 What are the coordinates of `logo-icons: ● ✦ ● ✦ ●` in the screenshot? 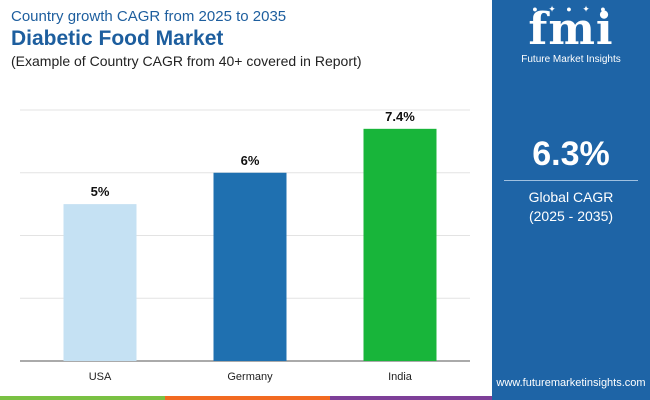 It's located at (571, 9).